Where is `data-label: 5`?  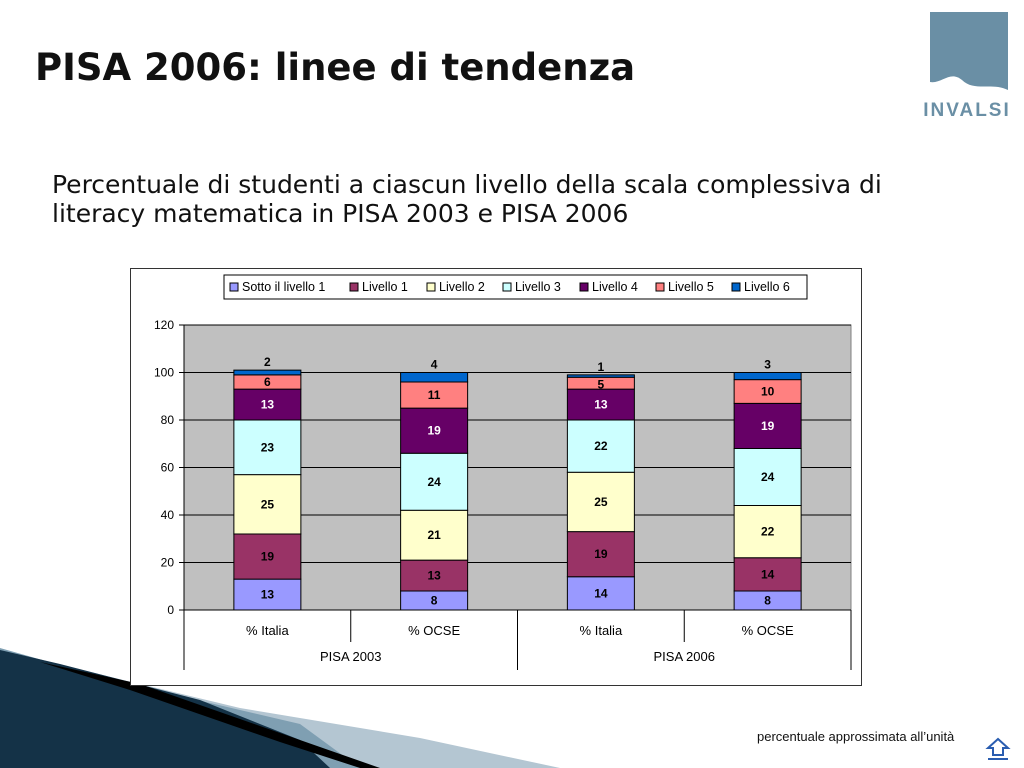 data-label: 5 is located at coordinates (601, 384).